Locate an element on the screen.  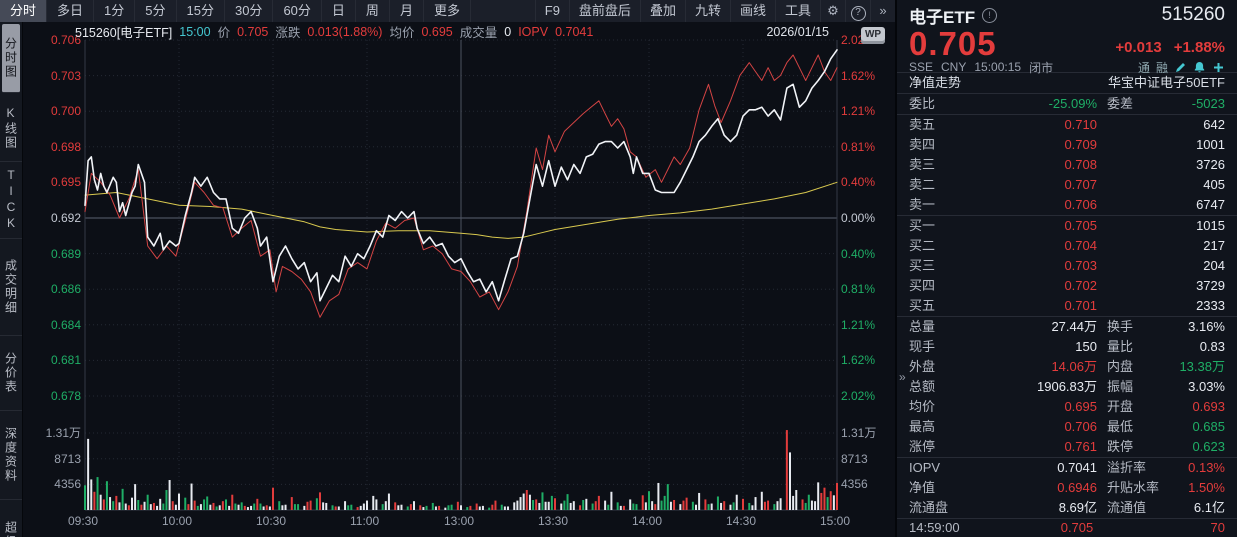
toolbar-action-叠加: 叠加 is located at coordinates (662, 11).